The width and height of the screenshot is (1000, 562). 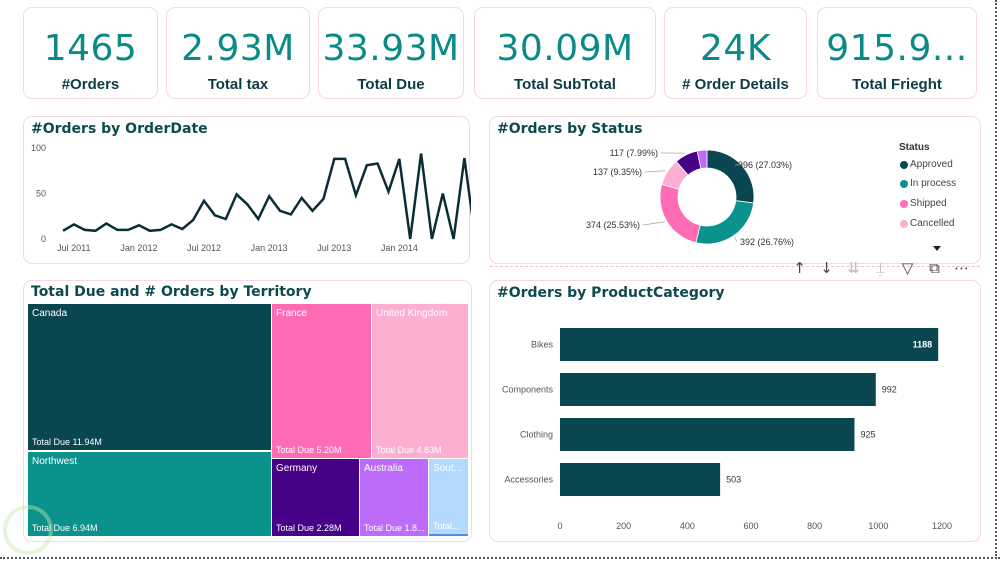 I want to click on x-tick-label: 400, so click(x=687, y=526).